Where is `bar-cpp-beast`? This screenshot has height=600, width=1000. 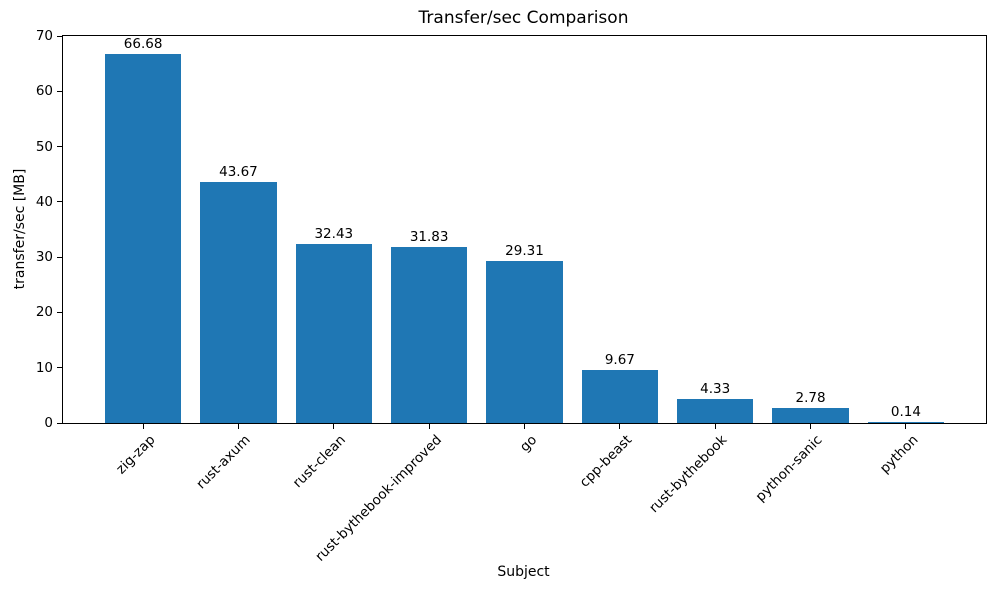
bar-cpp-beast is located at coordinates (619, 396).